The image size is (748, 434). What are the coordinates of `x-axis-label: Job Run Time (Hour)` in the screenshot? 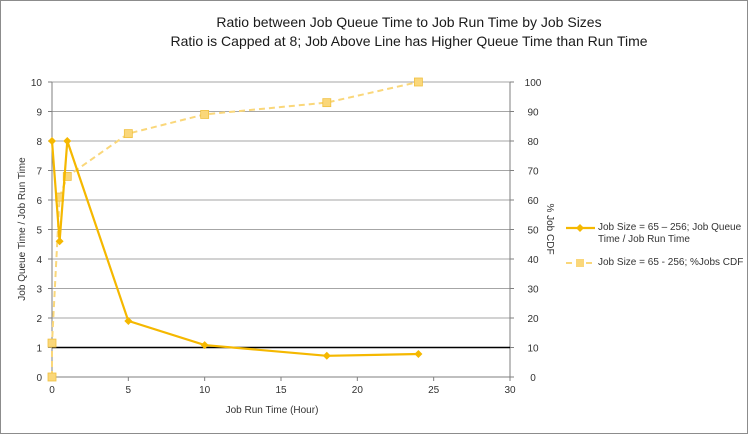 It's located at (272, 410).